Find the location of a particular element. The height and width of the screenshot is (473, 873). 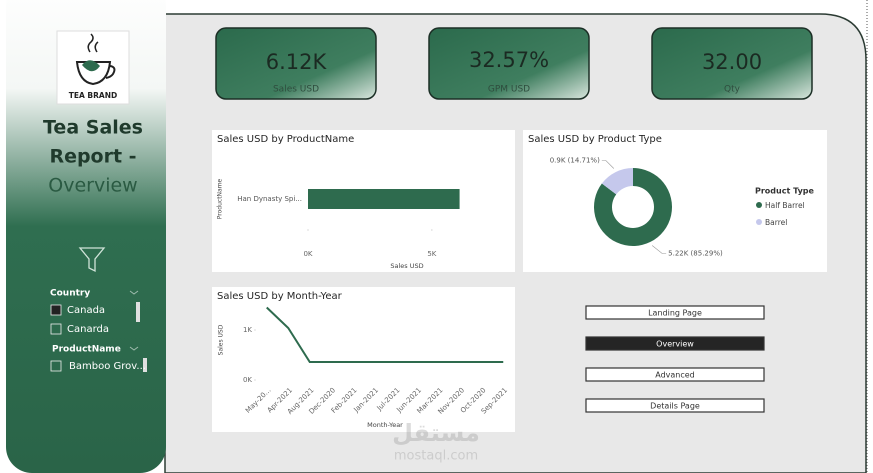

line-series is located at coordinates (385, 334).